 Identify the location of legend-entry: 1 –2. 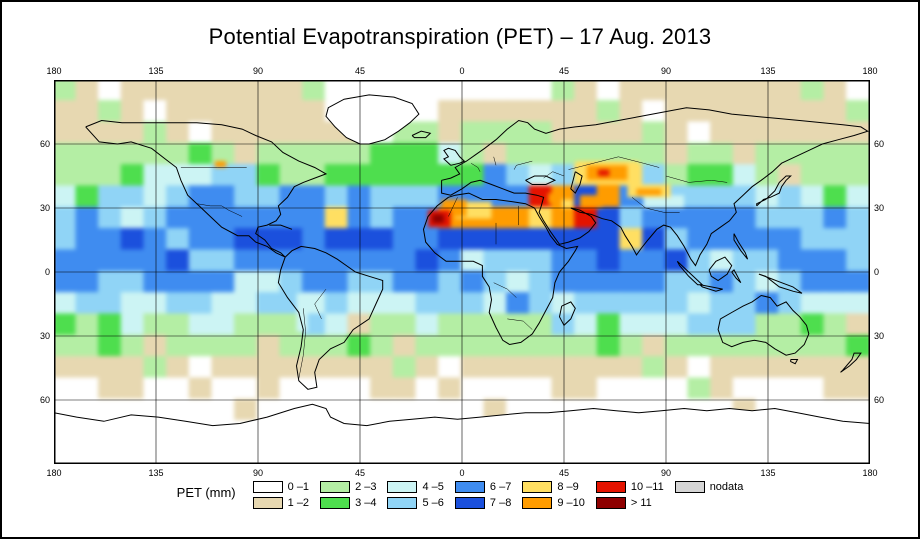
(281, 502).